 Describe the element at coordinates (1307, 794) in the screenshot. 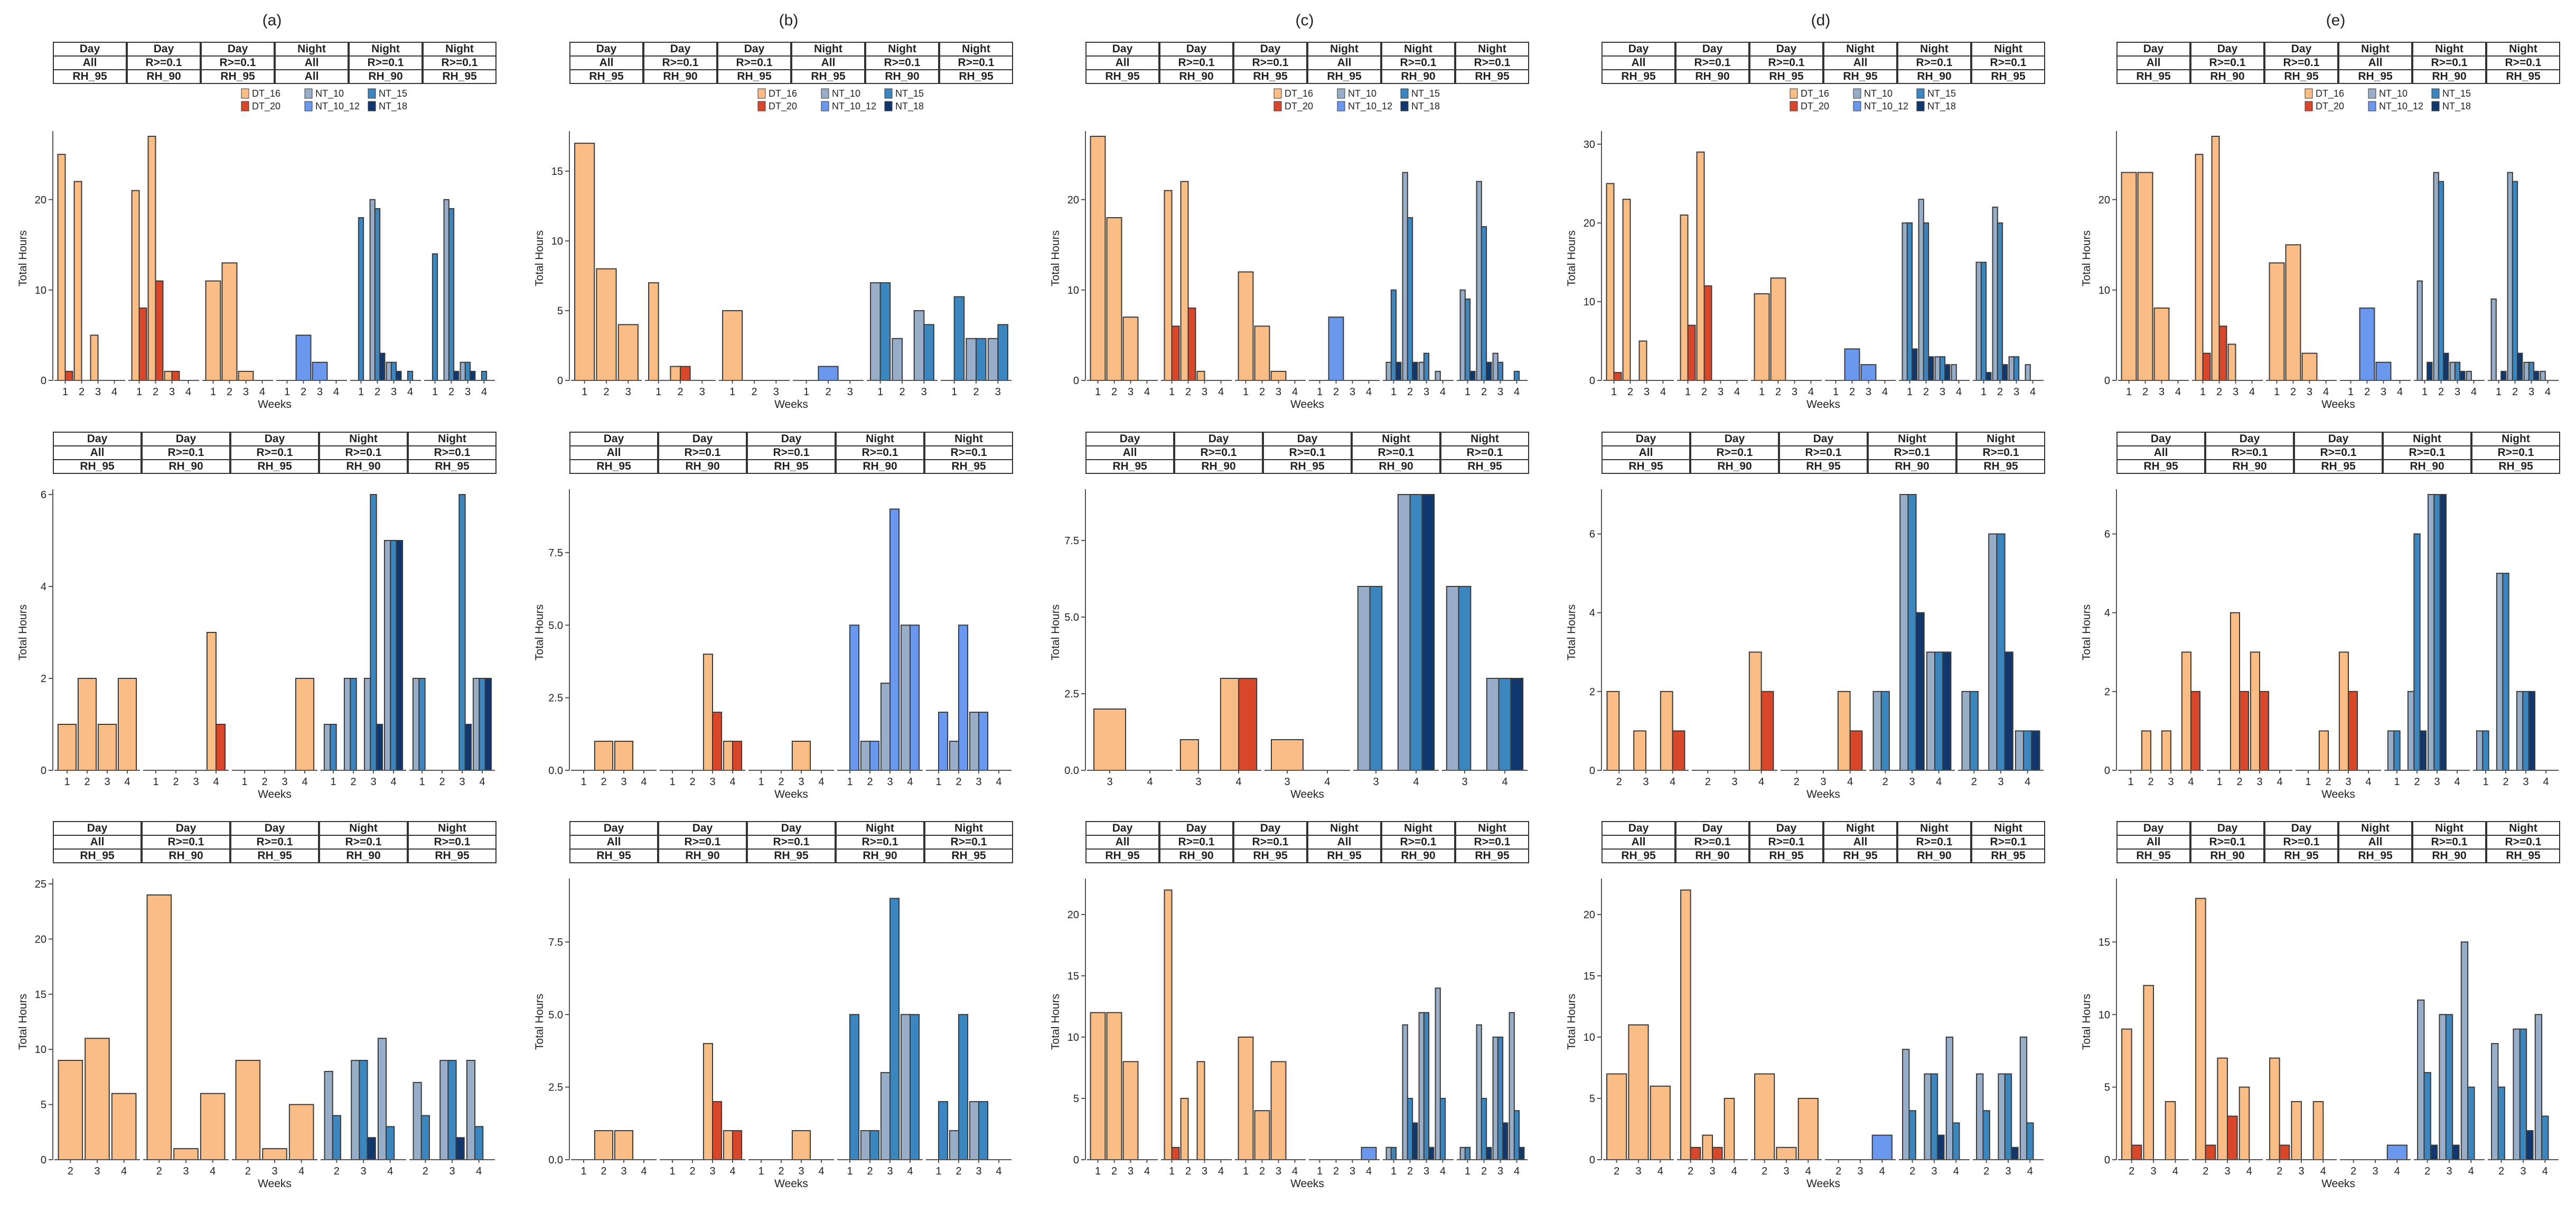

I see `x-axis-title: Weeks` at that location.